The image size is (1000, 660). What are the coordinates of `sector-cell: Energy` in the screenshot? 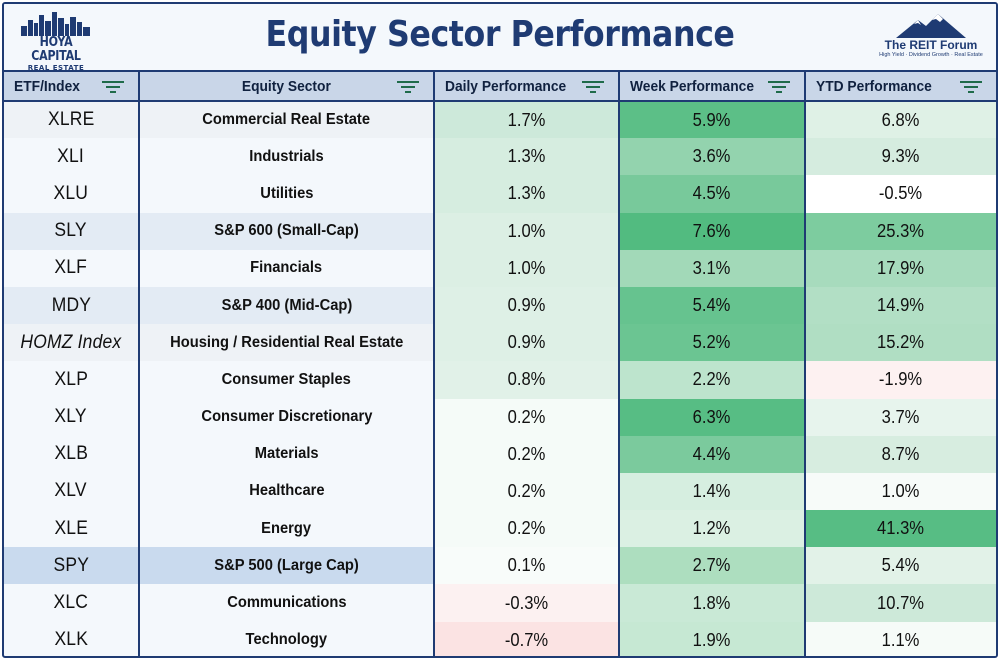 It's located at (287, 529).